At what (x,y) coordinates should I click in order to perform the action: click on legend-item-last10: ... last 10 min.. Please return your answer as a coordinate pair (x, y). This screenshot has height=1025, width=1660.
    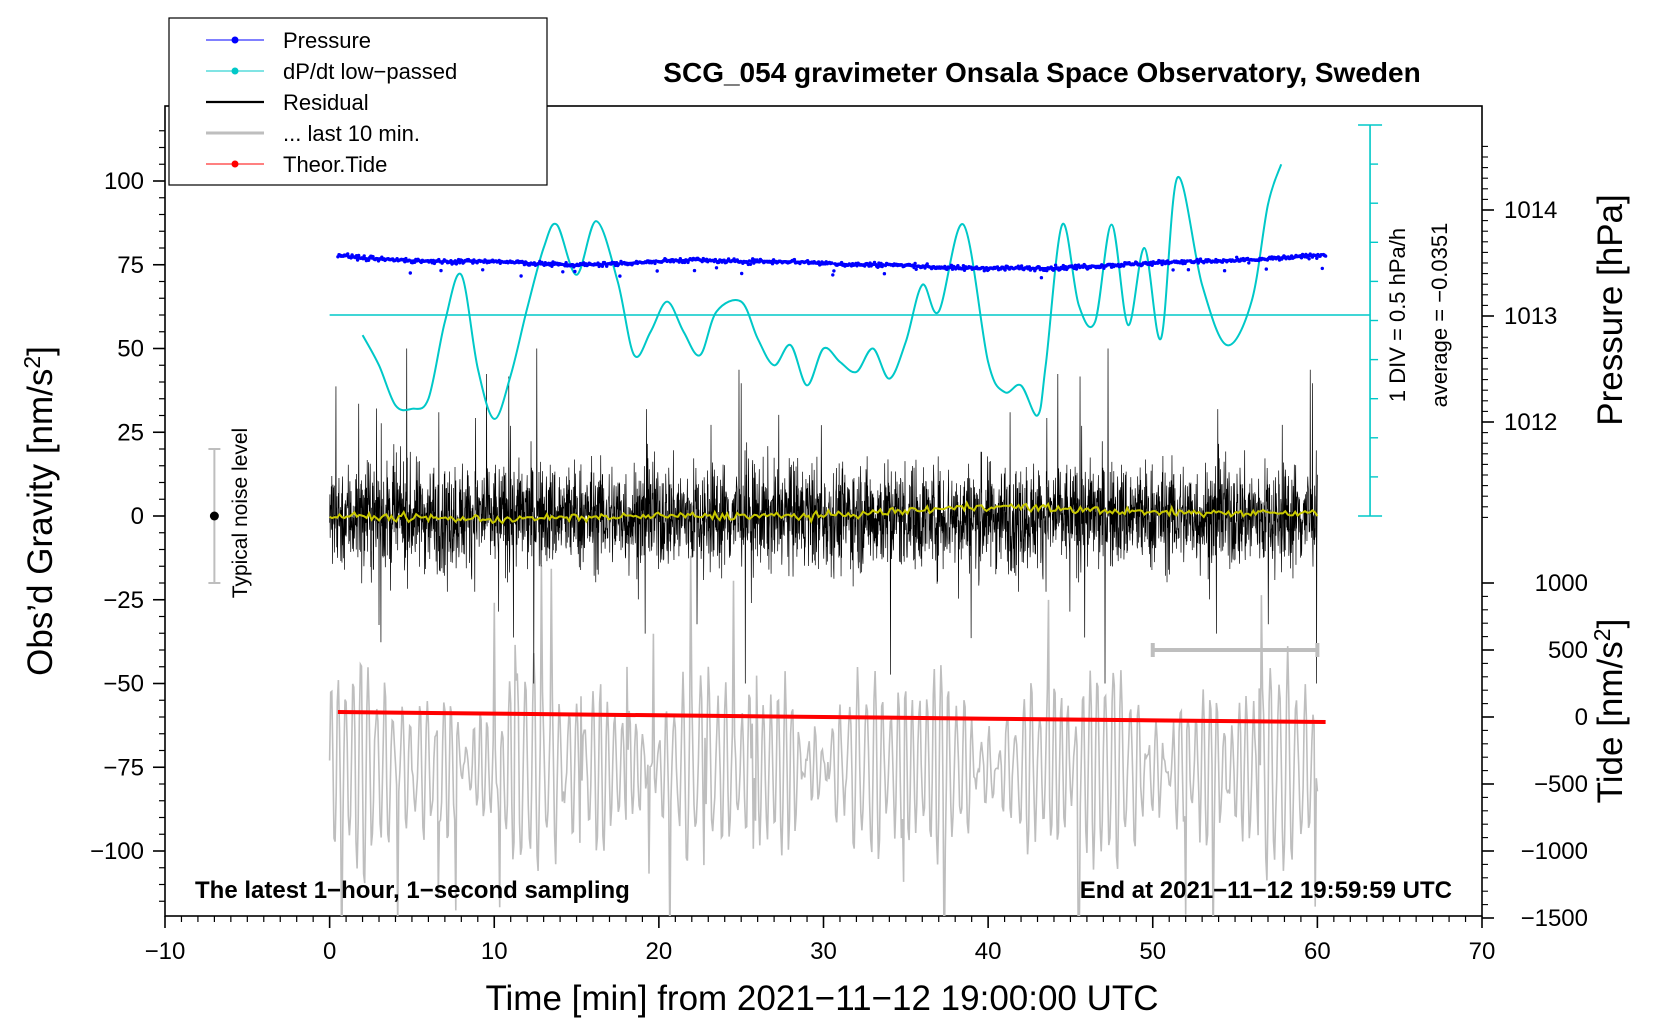
    Looking at the image, I should click on (313, 133).